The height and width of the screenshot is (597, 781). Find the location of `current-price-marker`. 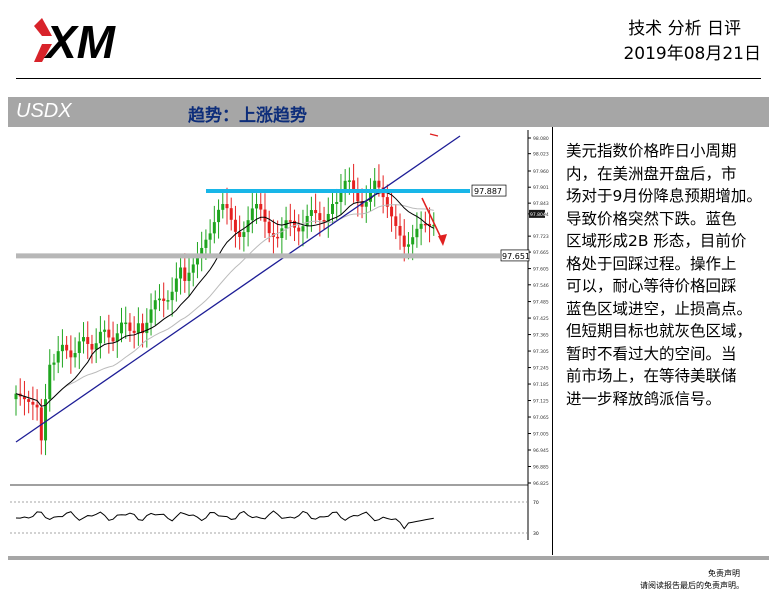

current-price-marker is located at coordinates (537, 213).